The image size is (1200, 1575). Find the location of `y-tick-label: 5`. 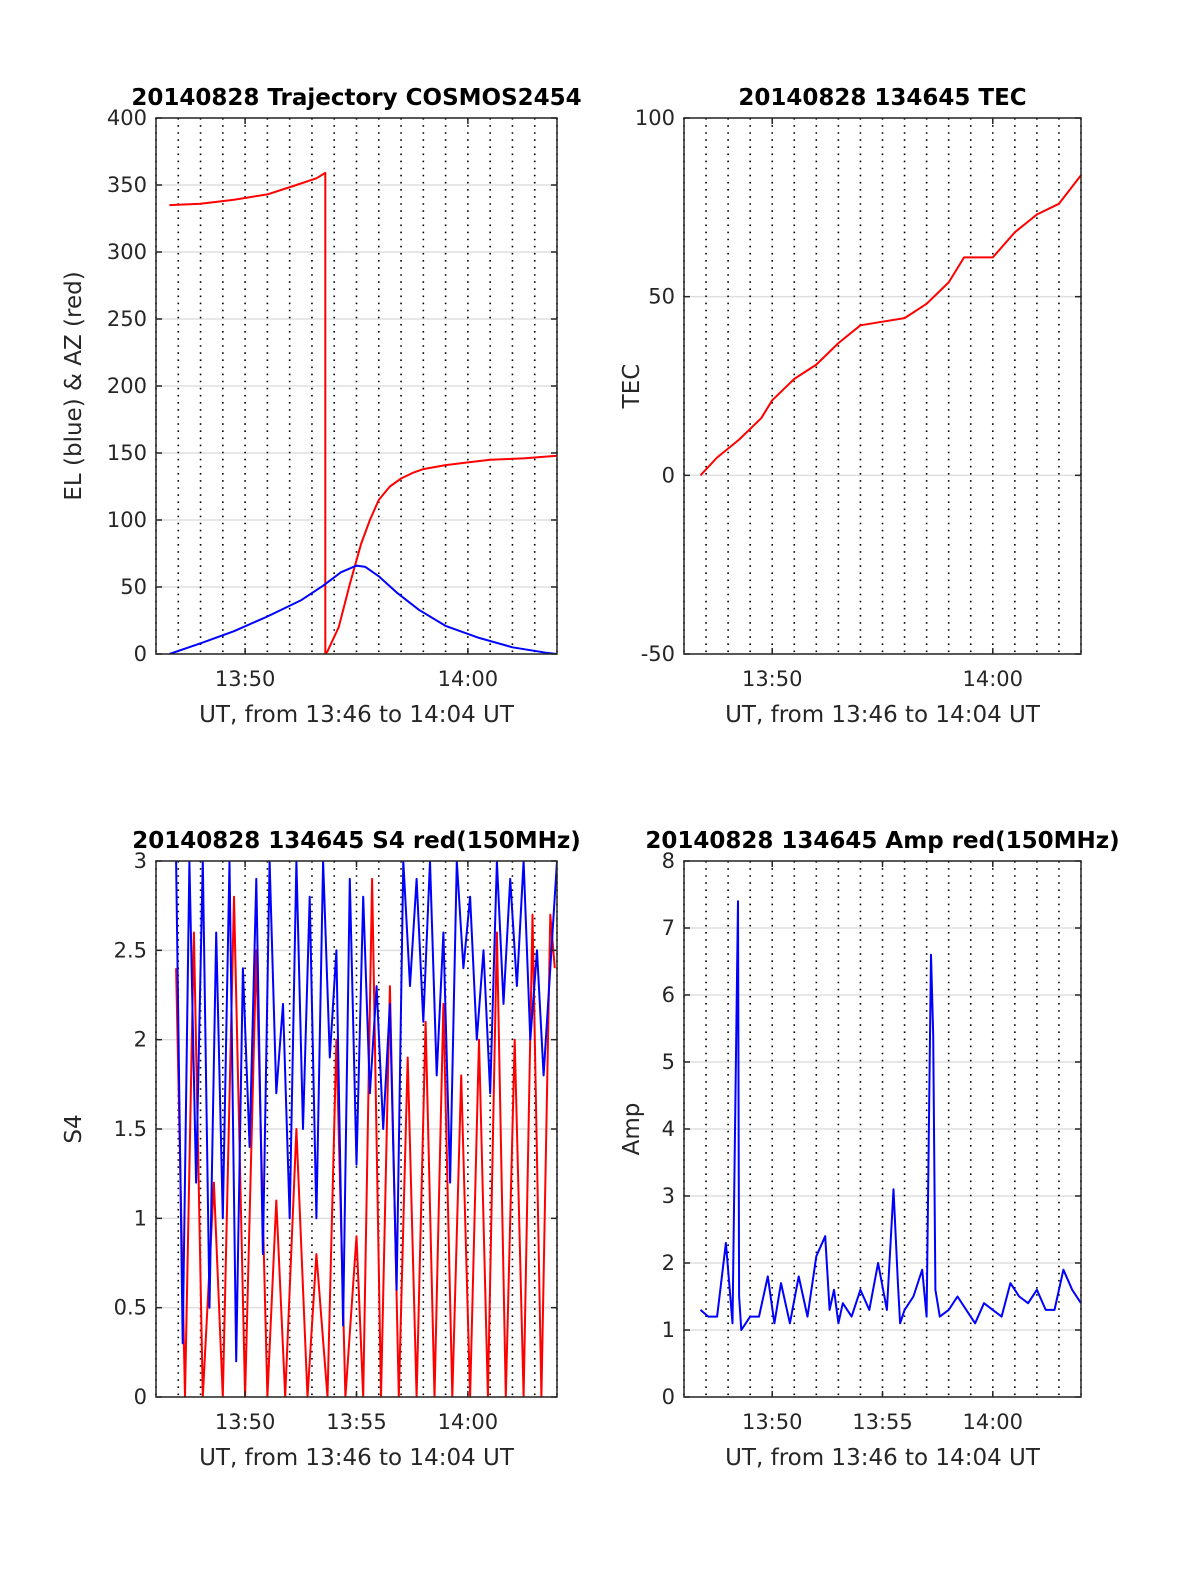

y-tick-label: 5 is located at coordinates (668, 1062).